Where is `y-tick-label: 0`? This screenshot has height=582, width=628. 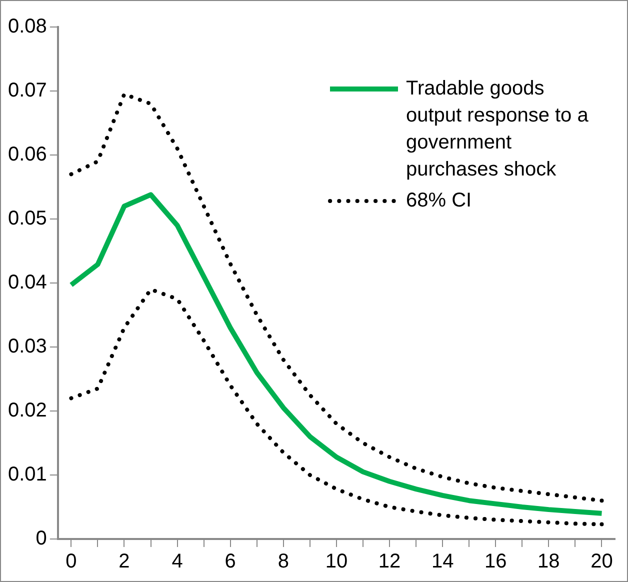 y-tick-label: 0 is located at coordinates (41, 539).